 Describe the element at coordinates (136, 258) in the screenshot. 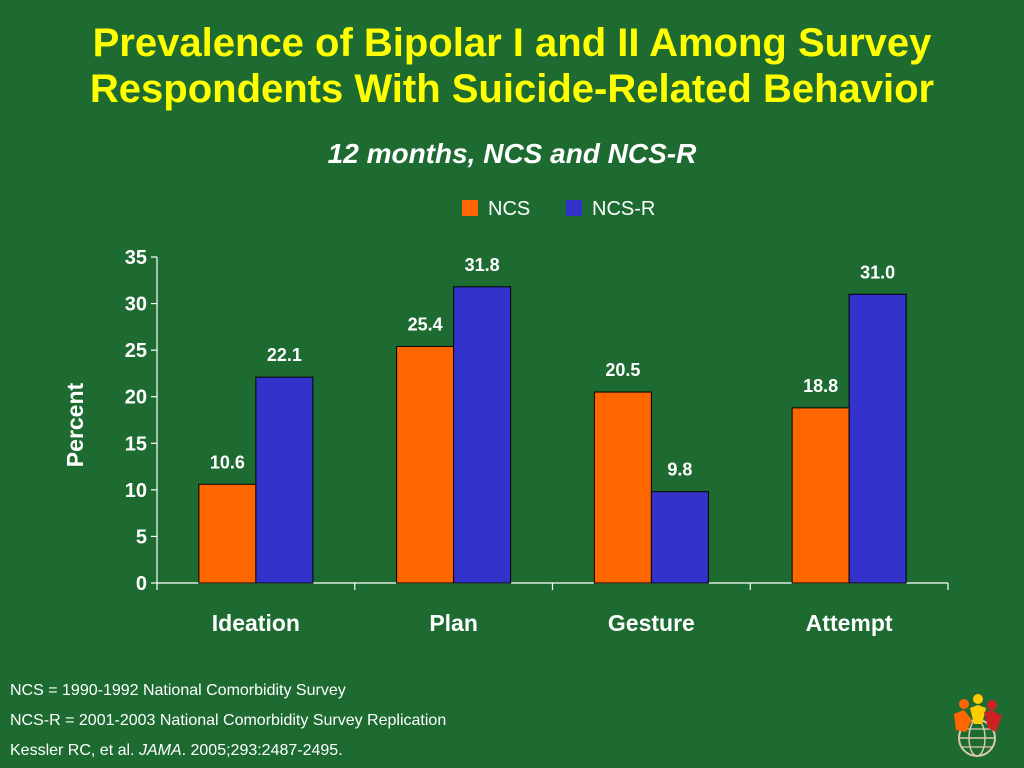

I see `y-tick-label: 35` at that location.